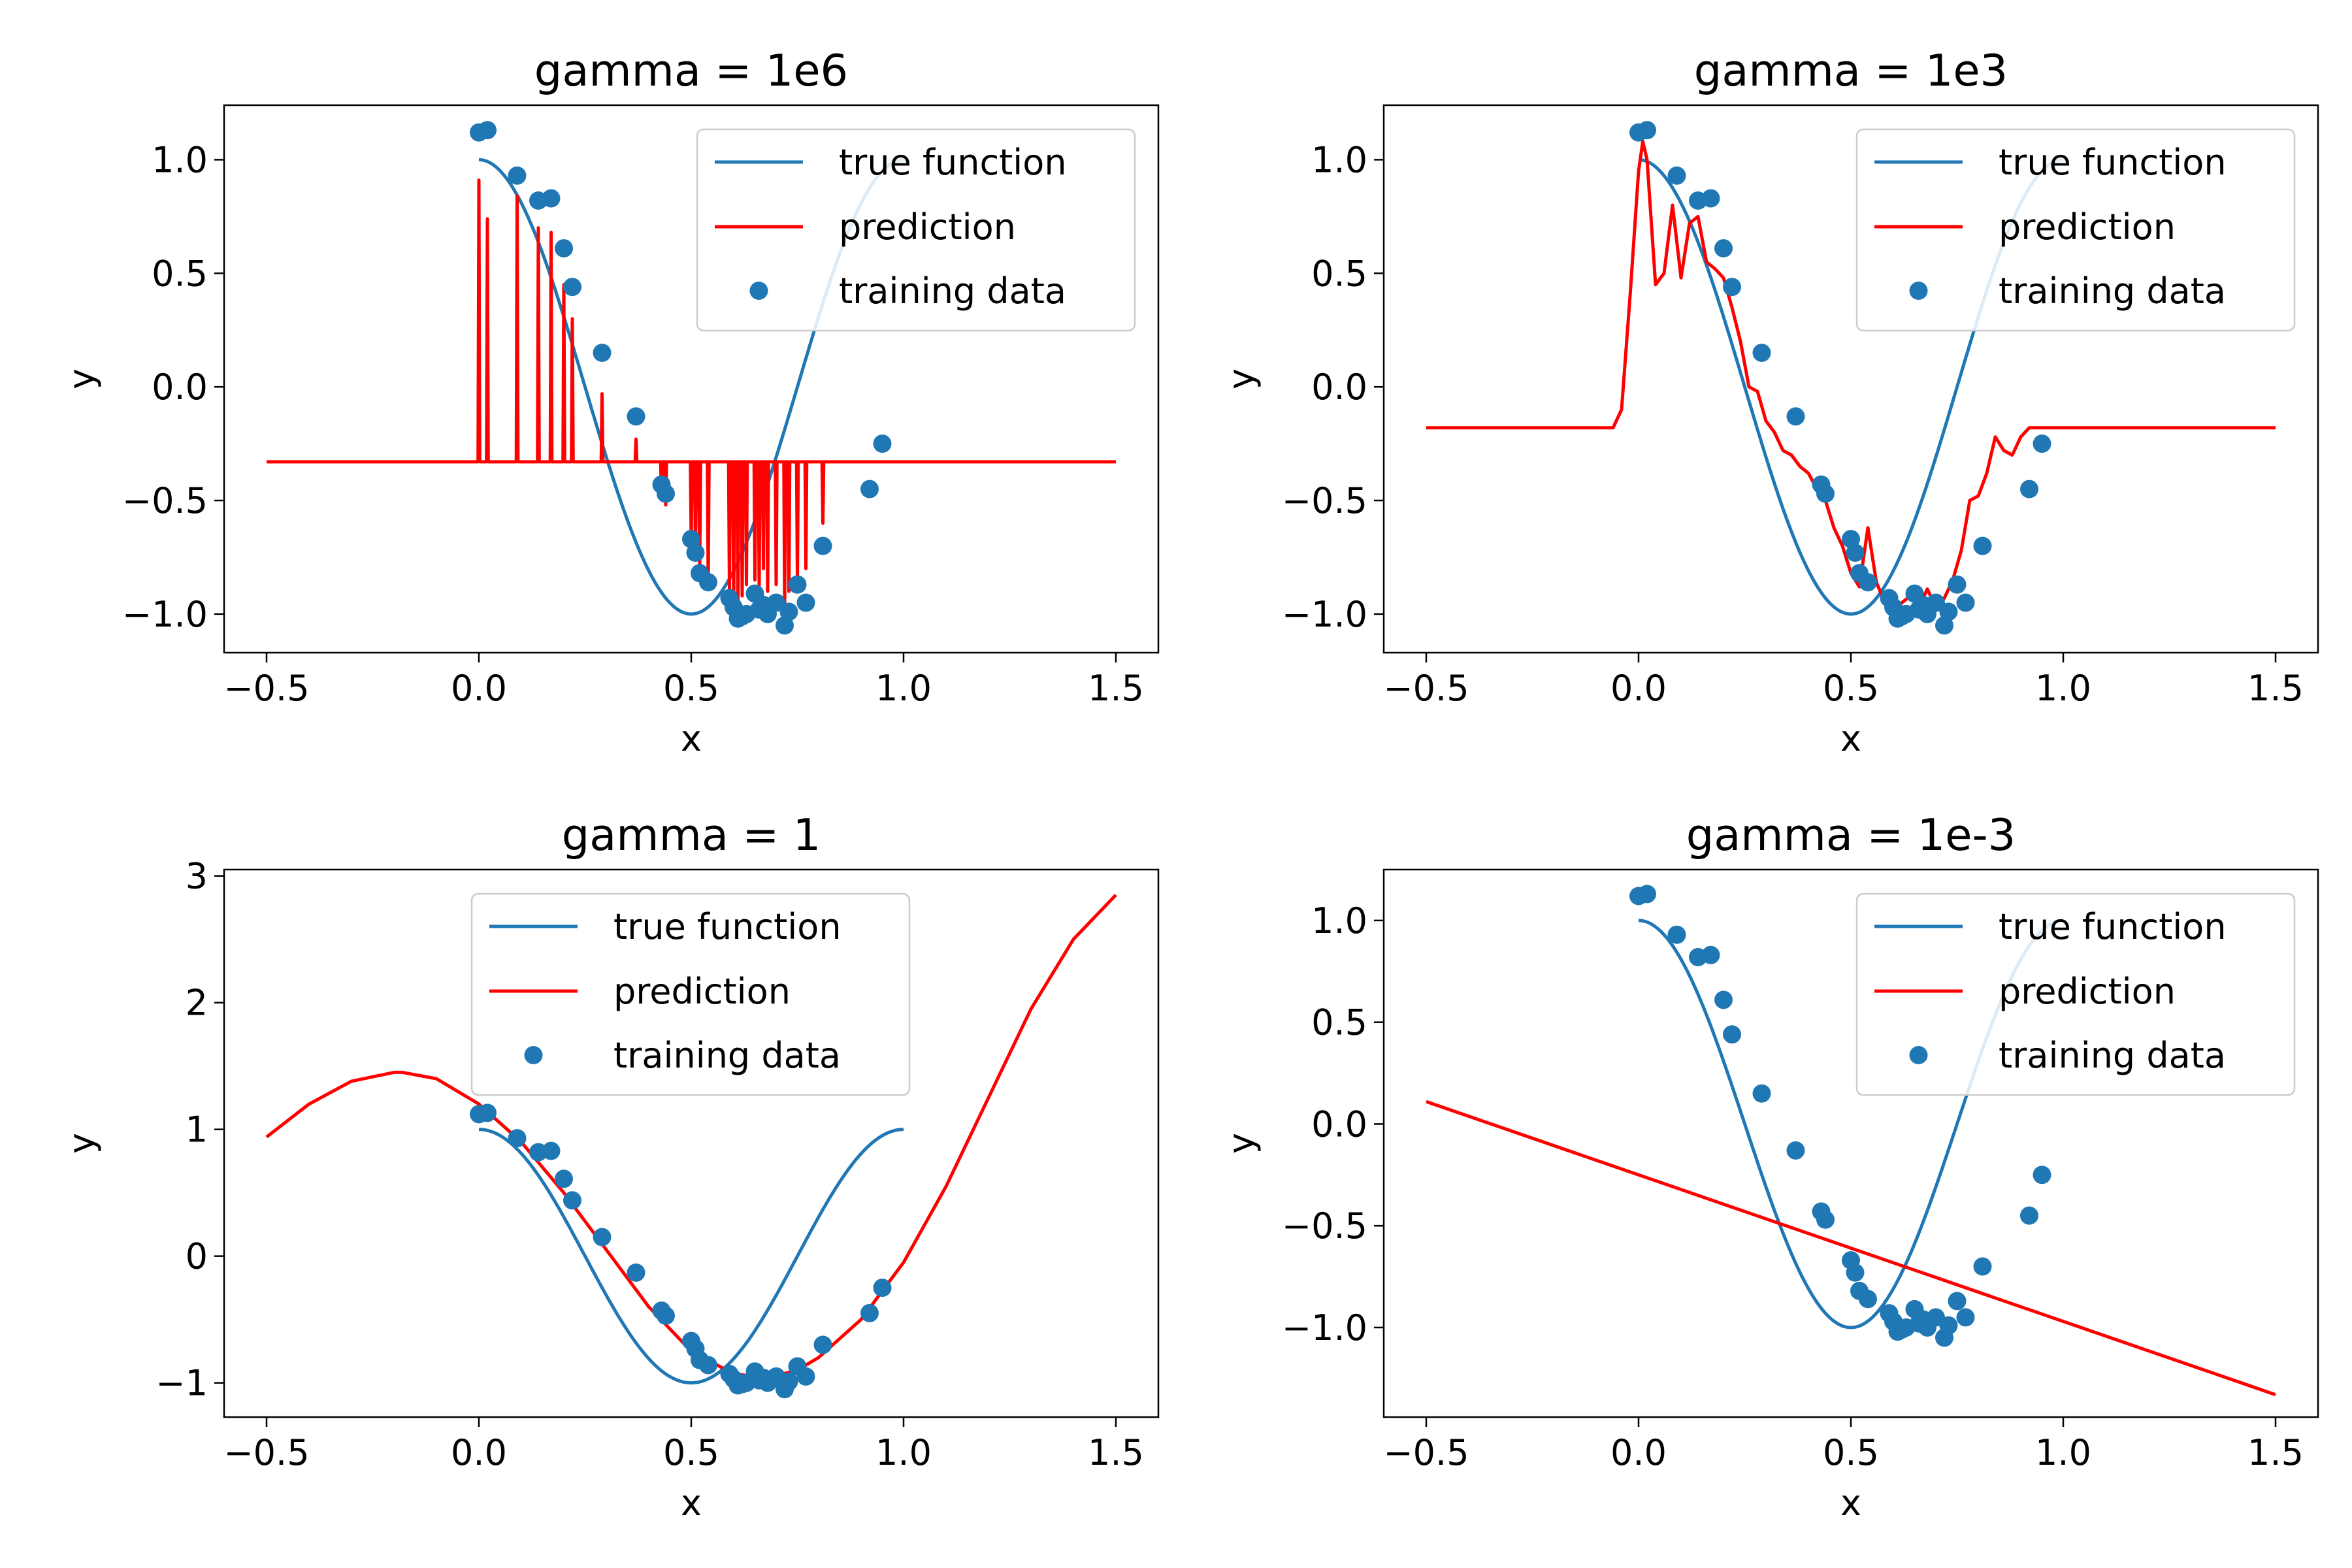 Image resolution: width=2352 pixels, height=1568 pixels. What do you see at coordinates (1324, 1226) in the screenshot?
I see `y-tick-label: −0.5` at bounding box center [1324, 1226].